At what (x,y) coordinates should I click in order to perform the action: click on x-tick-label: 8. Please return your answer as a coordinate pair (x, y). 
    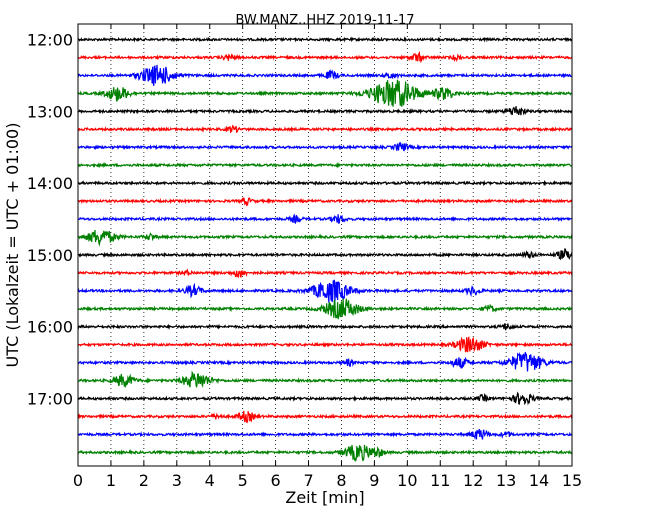
    Looking at the image, I should click on (341, 480).